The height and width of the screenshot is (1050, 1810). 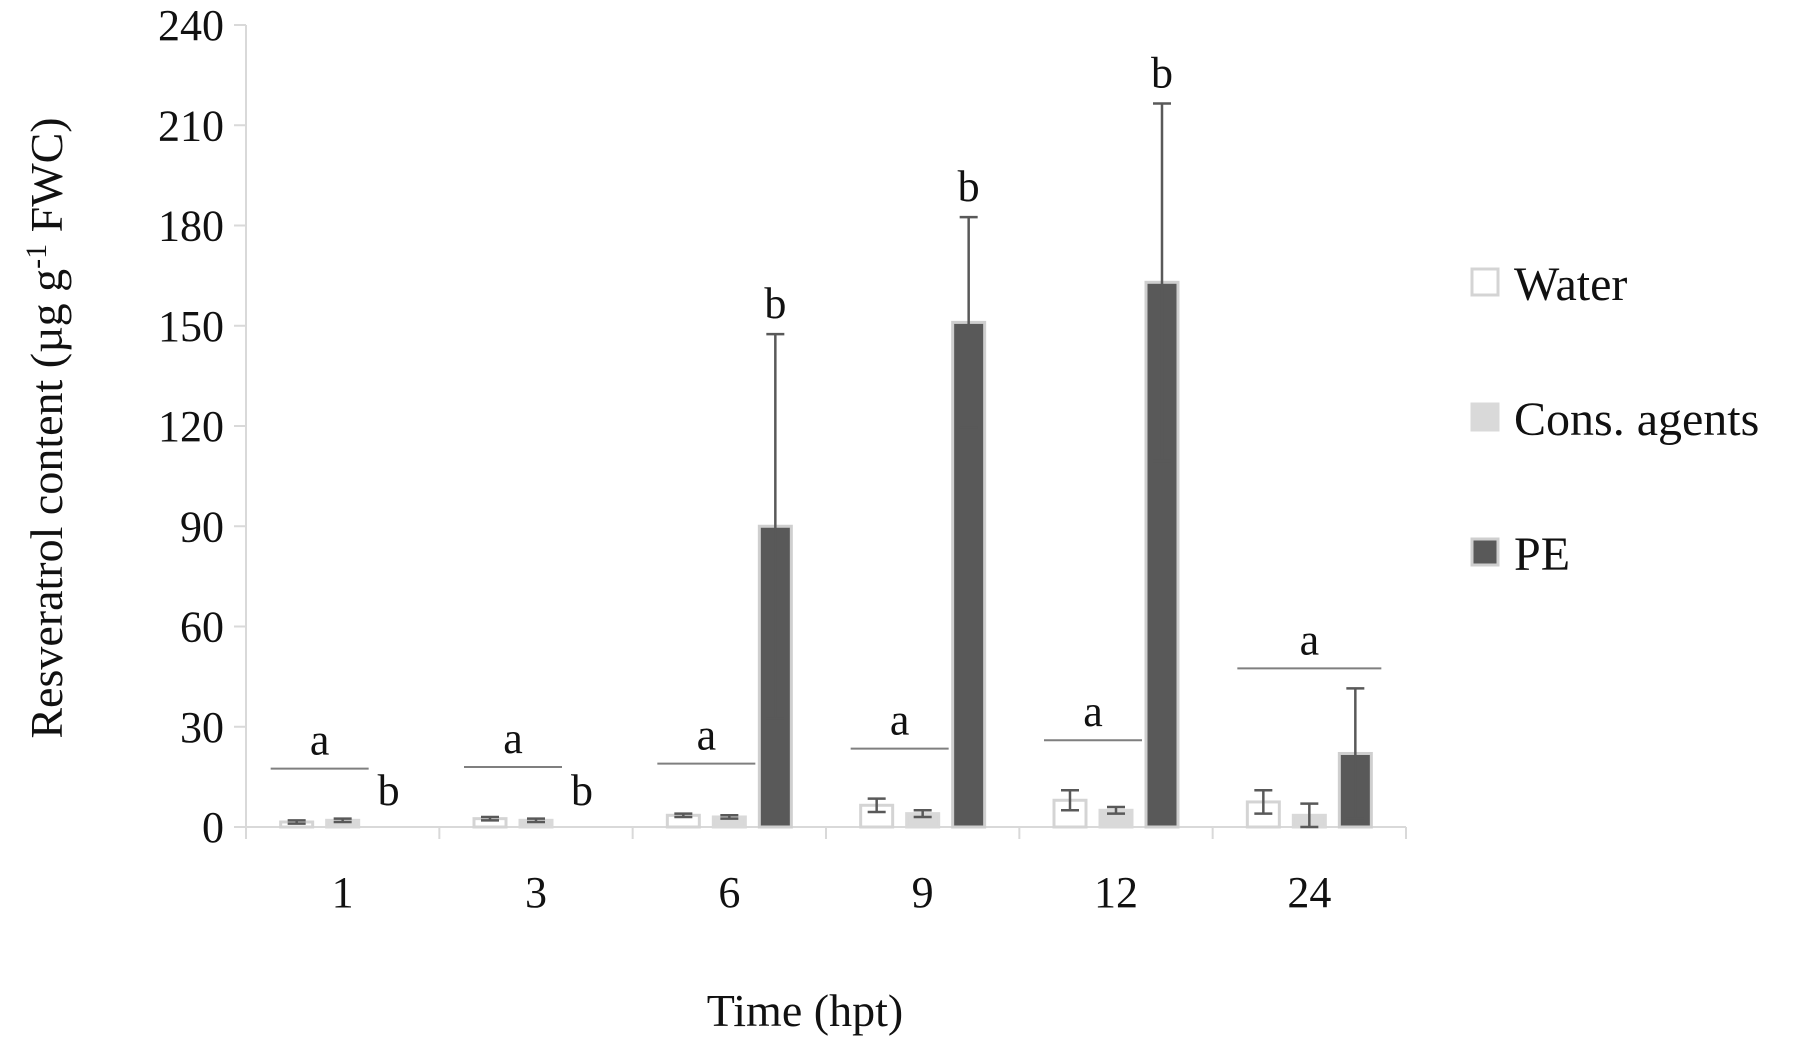 What do you see at coordinates (191, 25) in the screenshot?
I see `y-tick-label: 240` at bounding box center [191, 25].